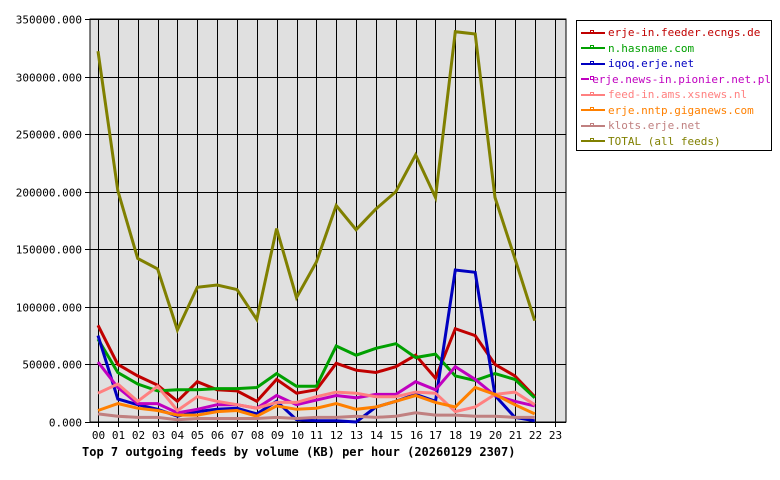  Describe the element at coordinates (455, 435) in the screenshot. I see `x-tick-label: 18` at that location.